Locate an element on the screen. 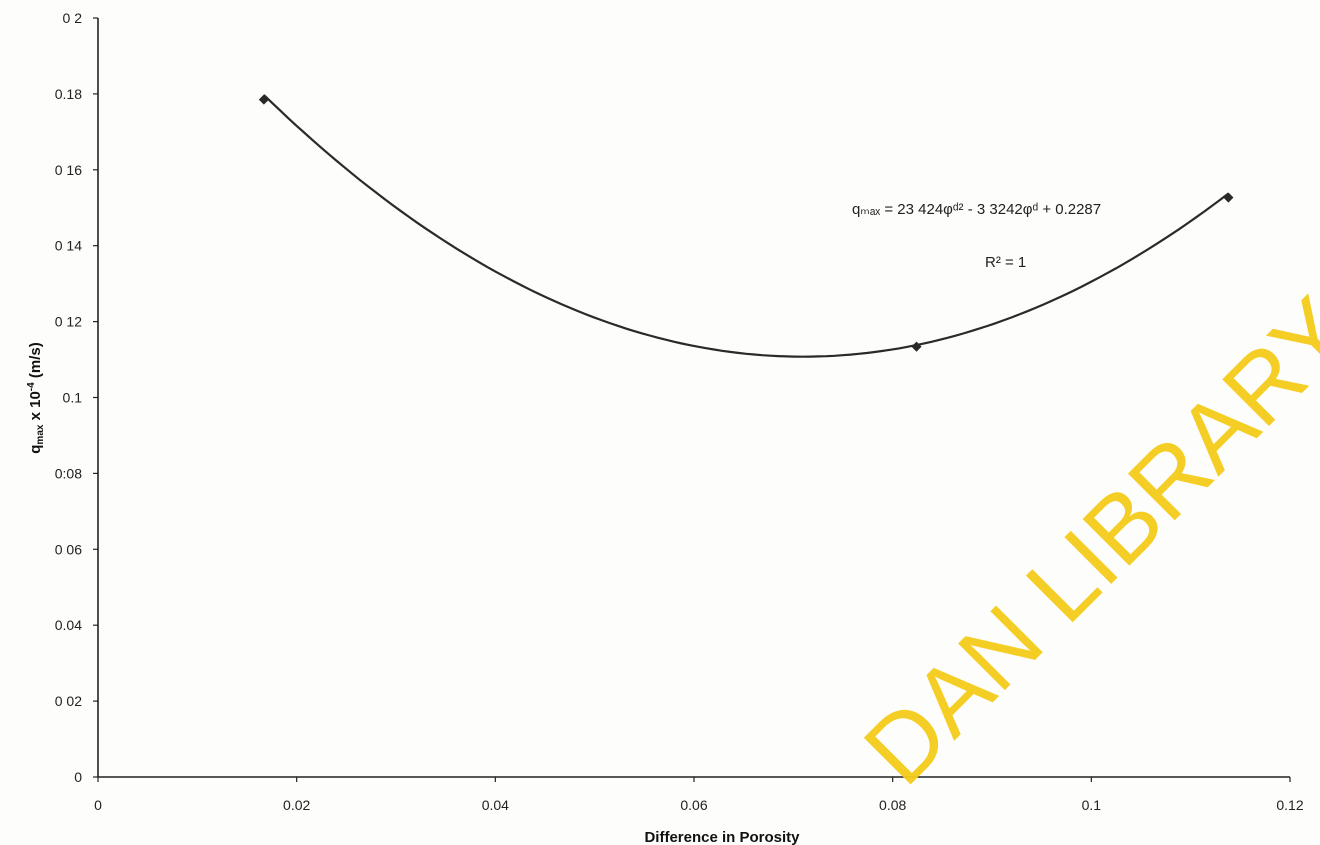 This screenshot has width=1320, height=845. y-axis-title-exp: -4 is located at coordinates (31, 386).